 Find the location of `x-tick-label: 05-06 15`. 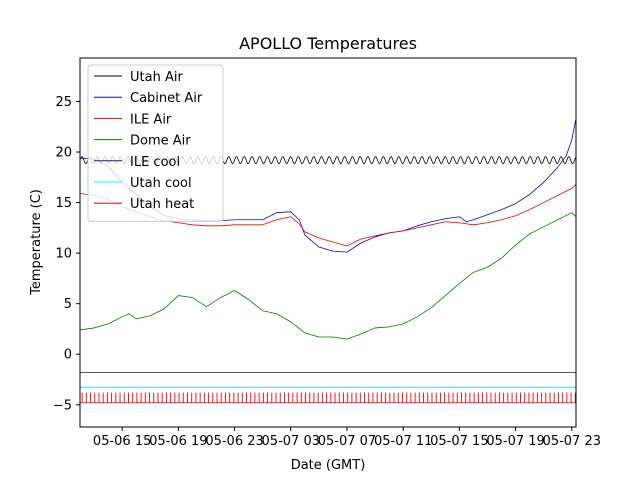

x-tick-label: 05-06 15 is located at coordinates (122, 441).